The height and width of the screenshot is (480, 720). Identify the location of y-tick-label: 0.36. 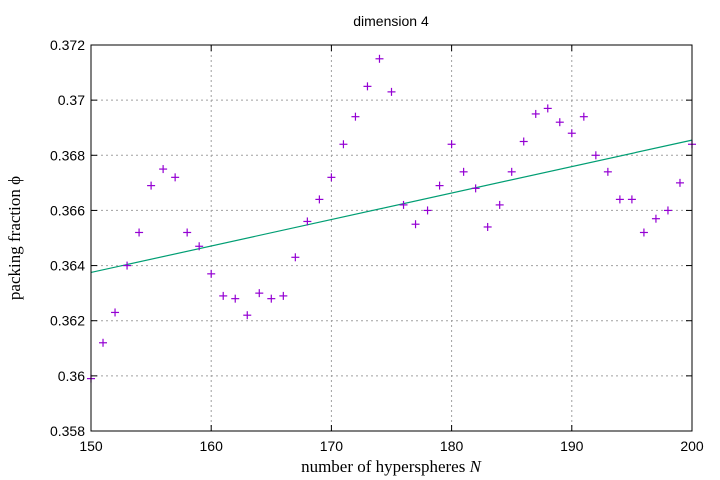
(71, 376).